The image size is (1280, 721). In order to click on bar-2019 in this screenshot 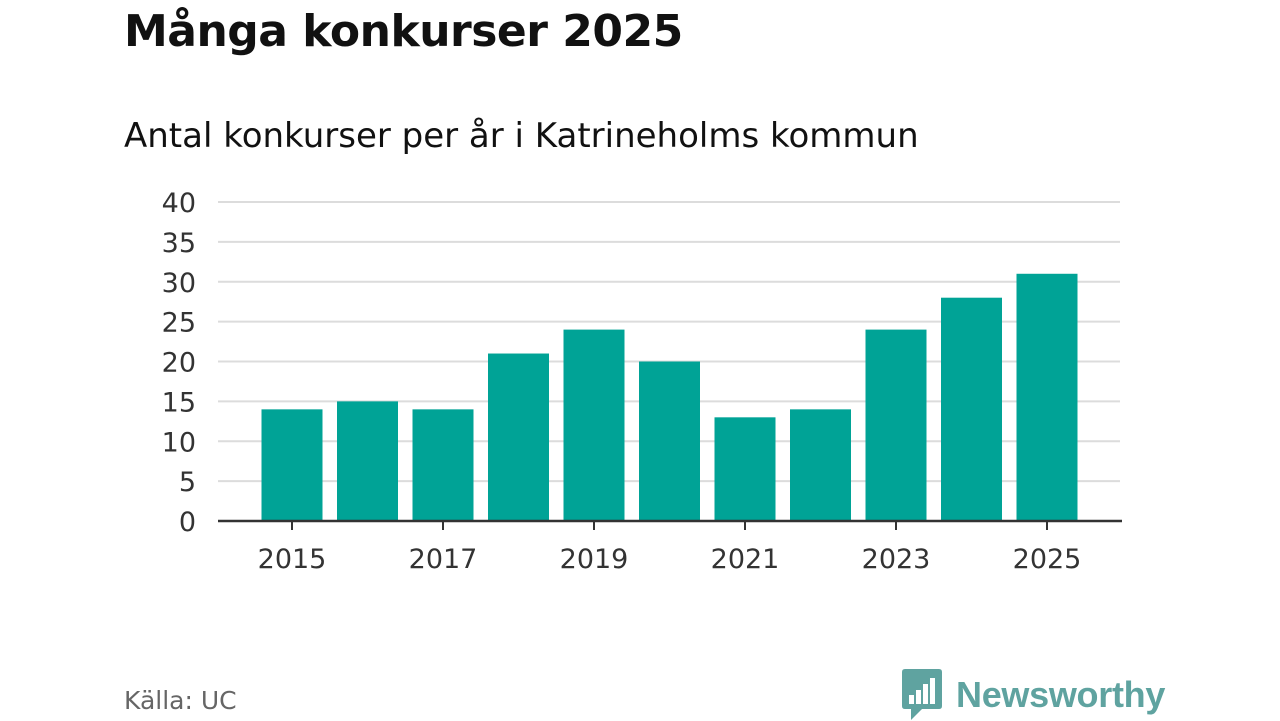, I will do `click(594, 425)`.